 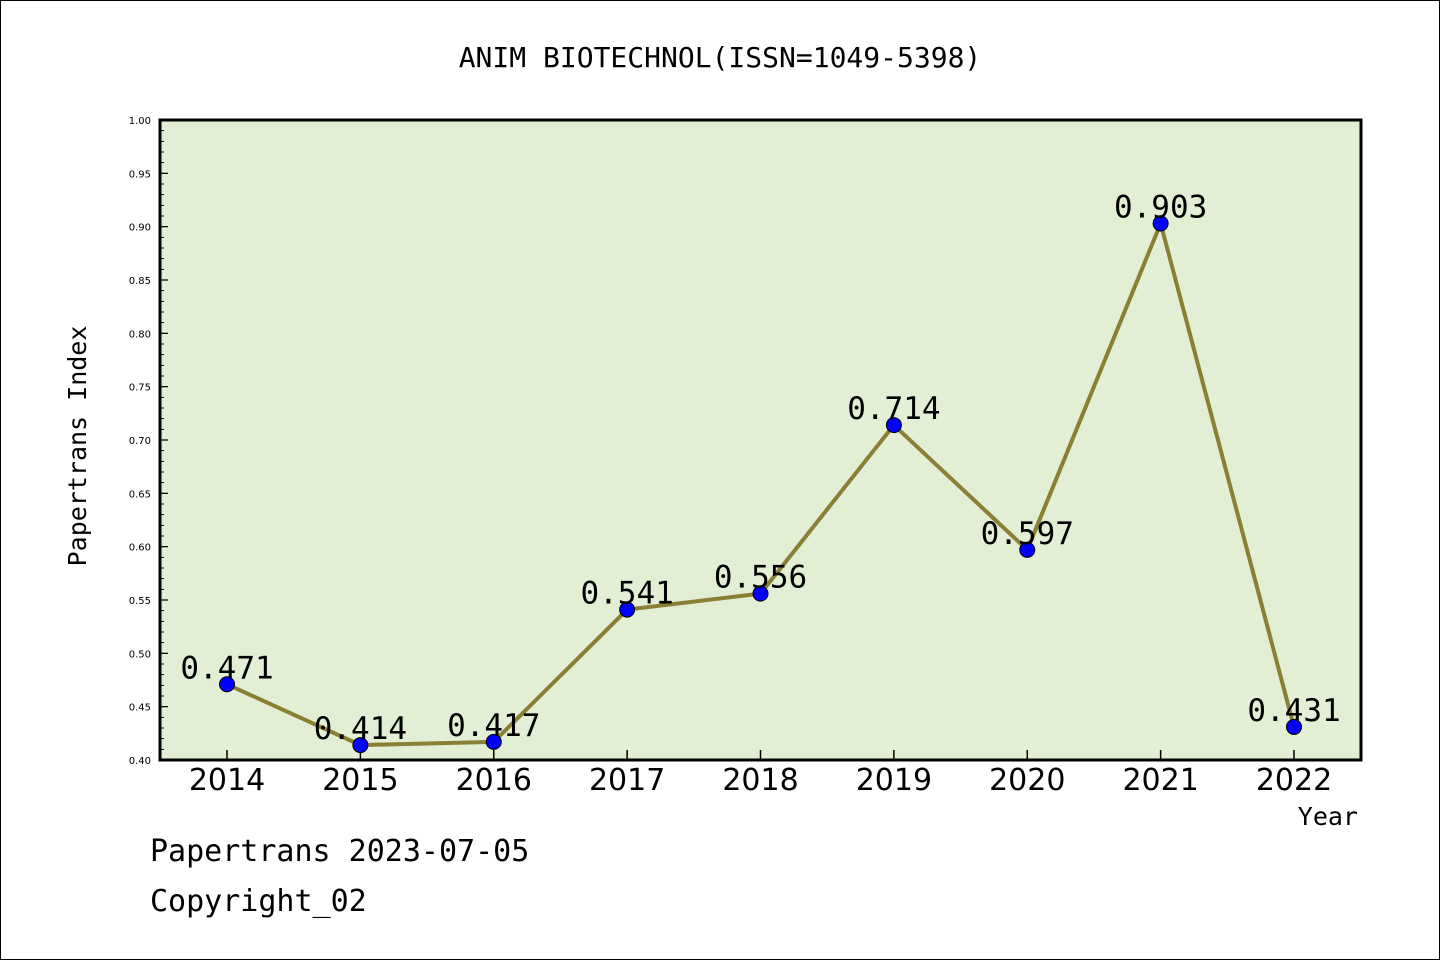 I want to click on footer-copyright: Copyright_02, so click(x=258, y=901).